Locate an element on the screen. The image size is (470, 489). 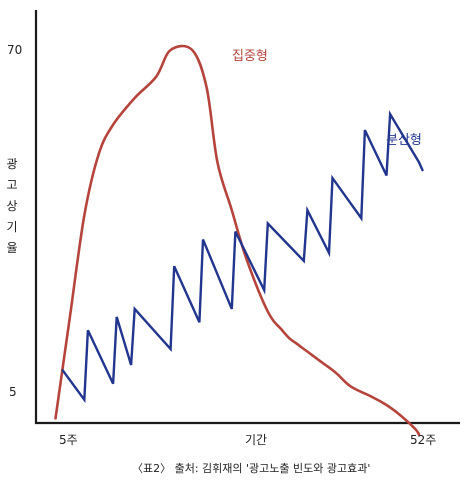
y-tick-label-5: 5 is located at coordinates (13, 392).